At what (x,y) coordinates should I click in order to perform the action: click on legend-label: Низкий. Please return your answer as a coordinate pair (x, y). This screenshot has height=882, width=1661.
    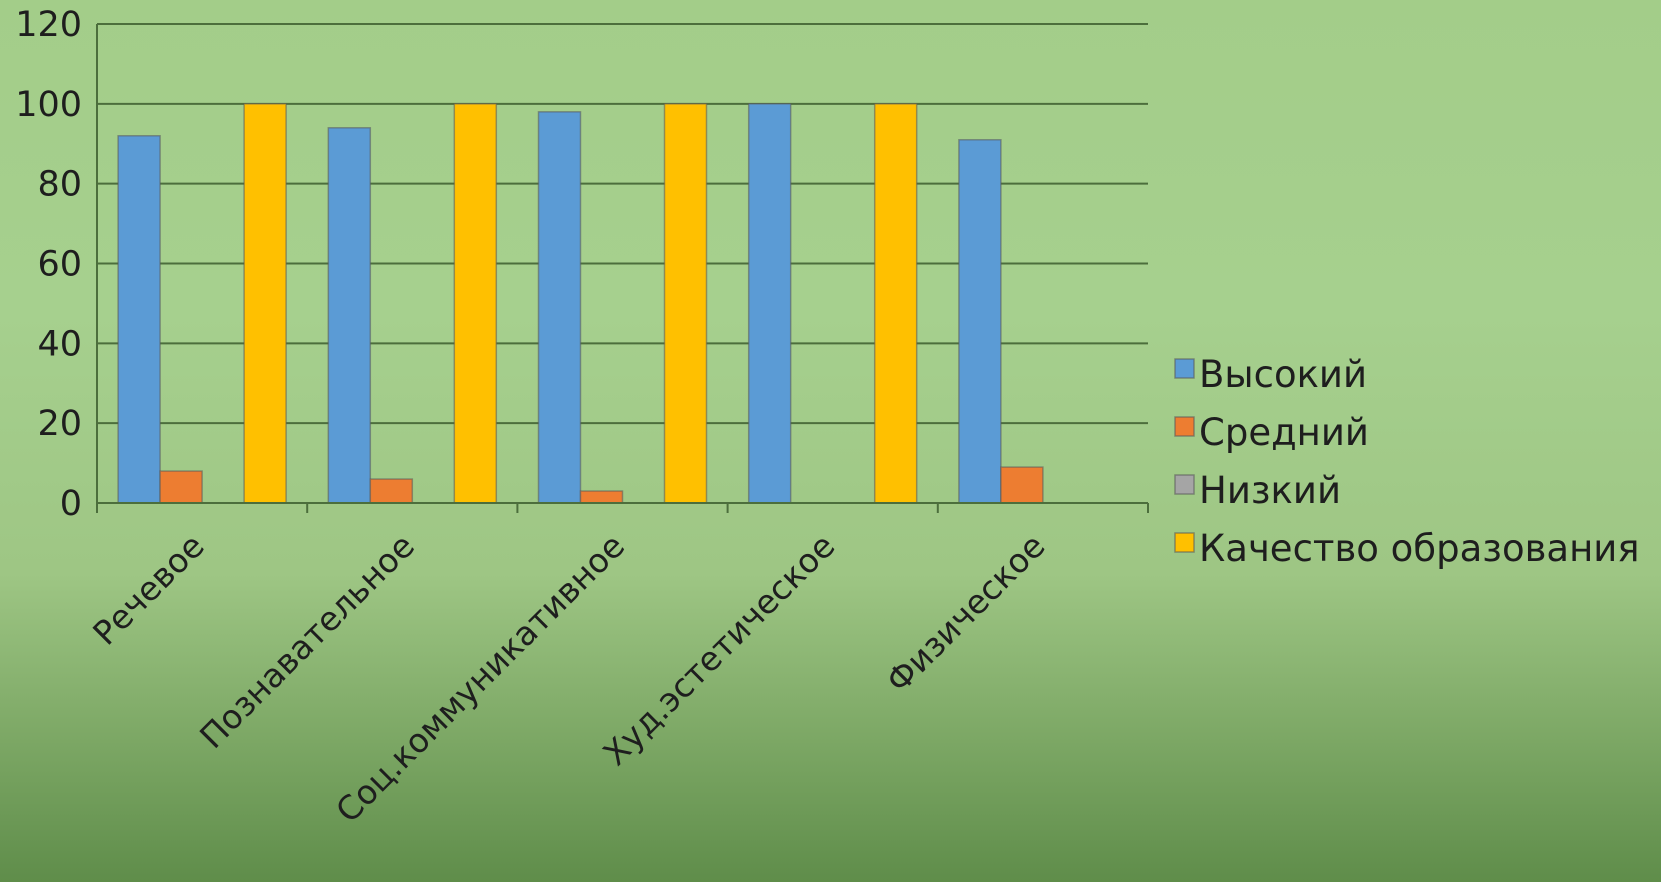
    Looking at the image, I should click on (1270, 490).